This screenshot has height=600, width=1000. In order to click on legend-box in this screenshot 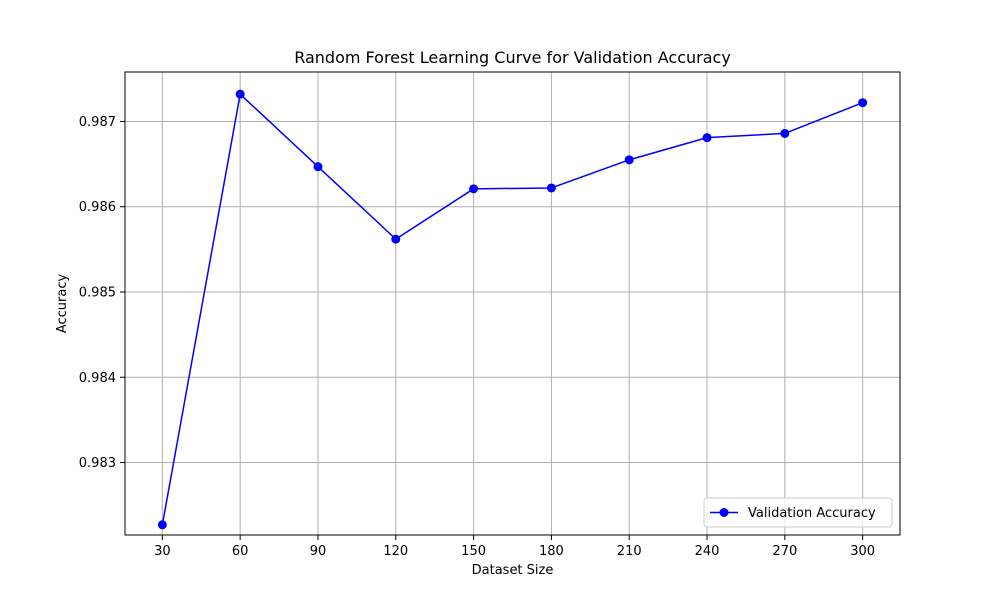, I will do `click(798, 512)`.